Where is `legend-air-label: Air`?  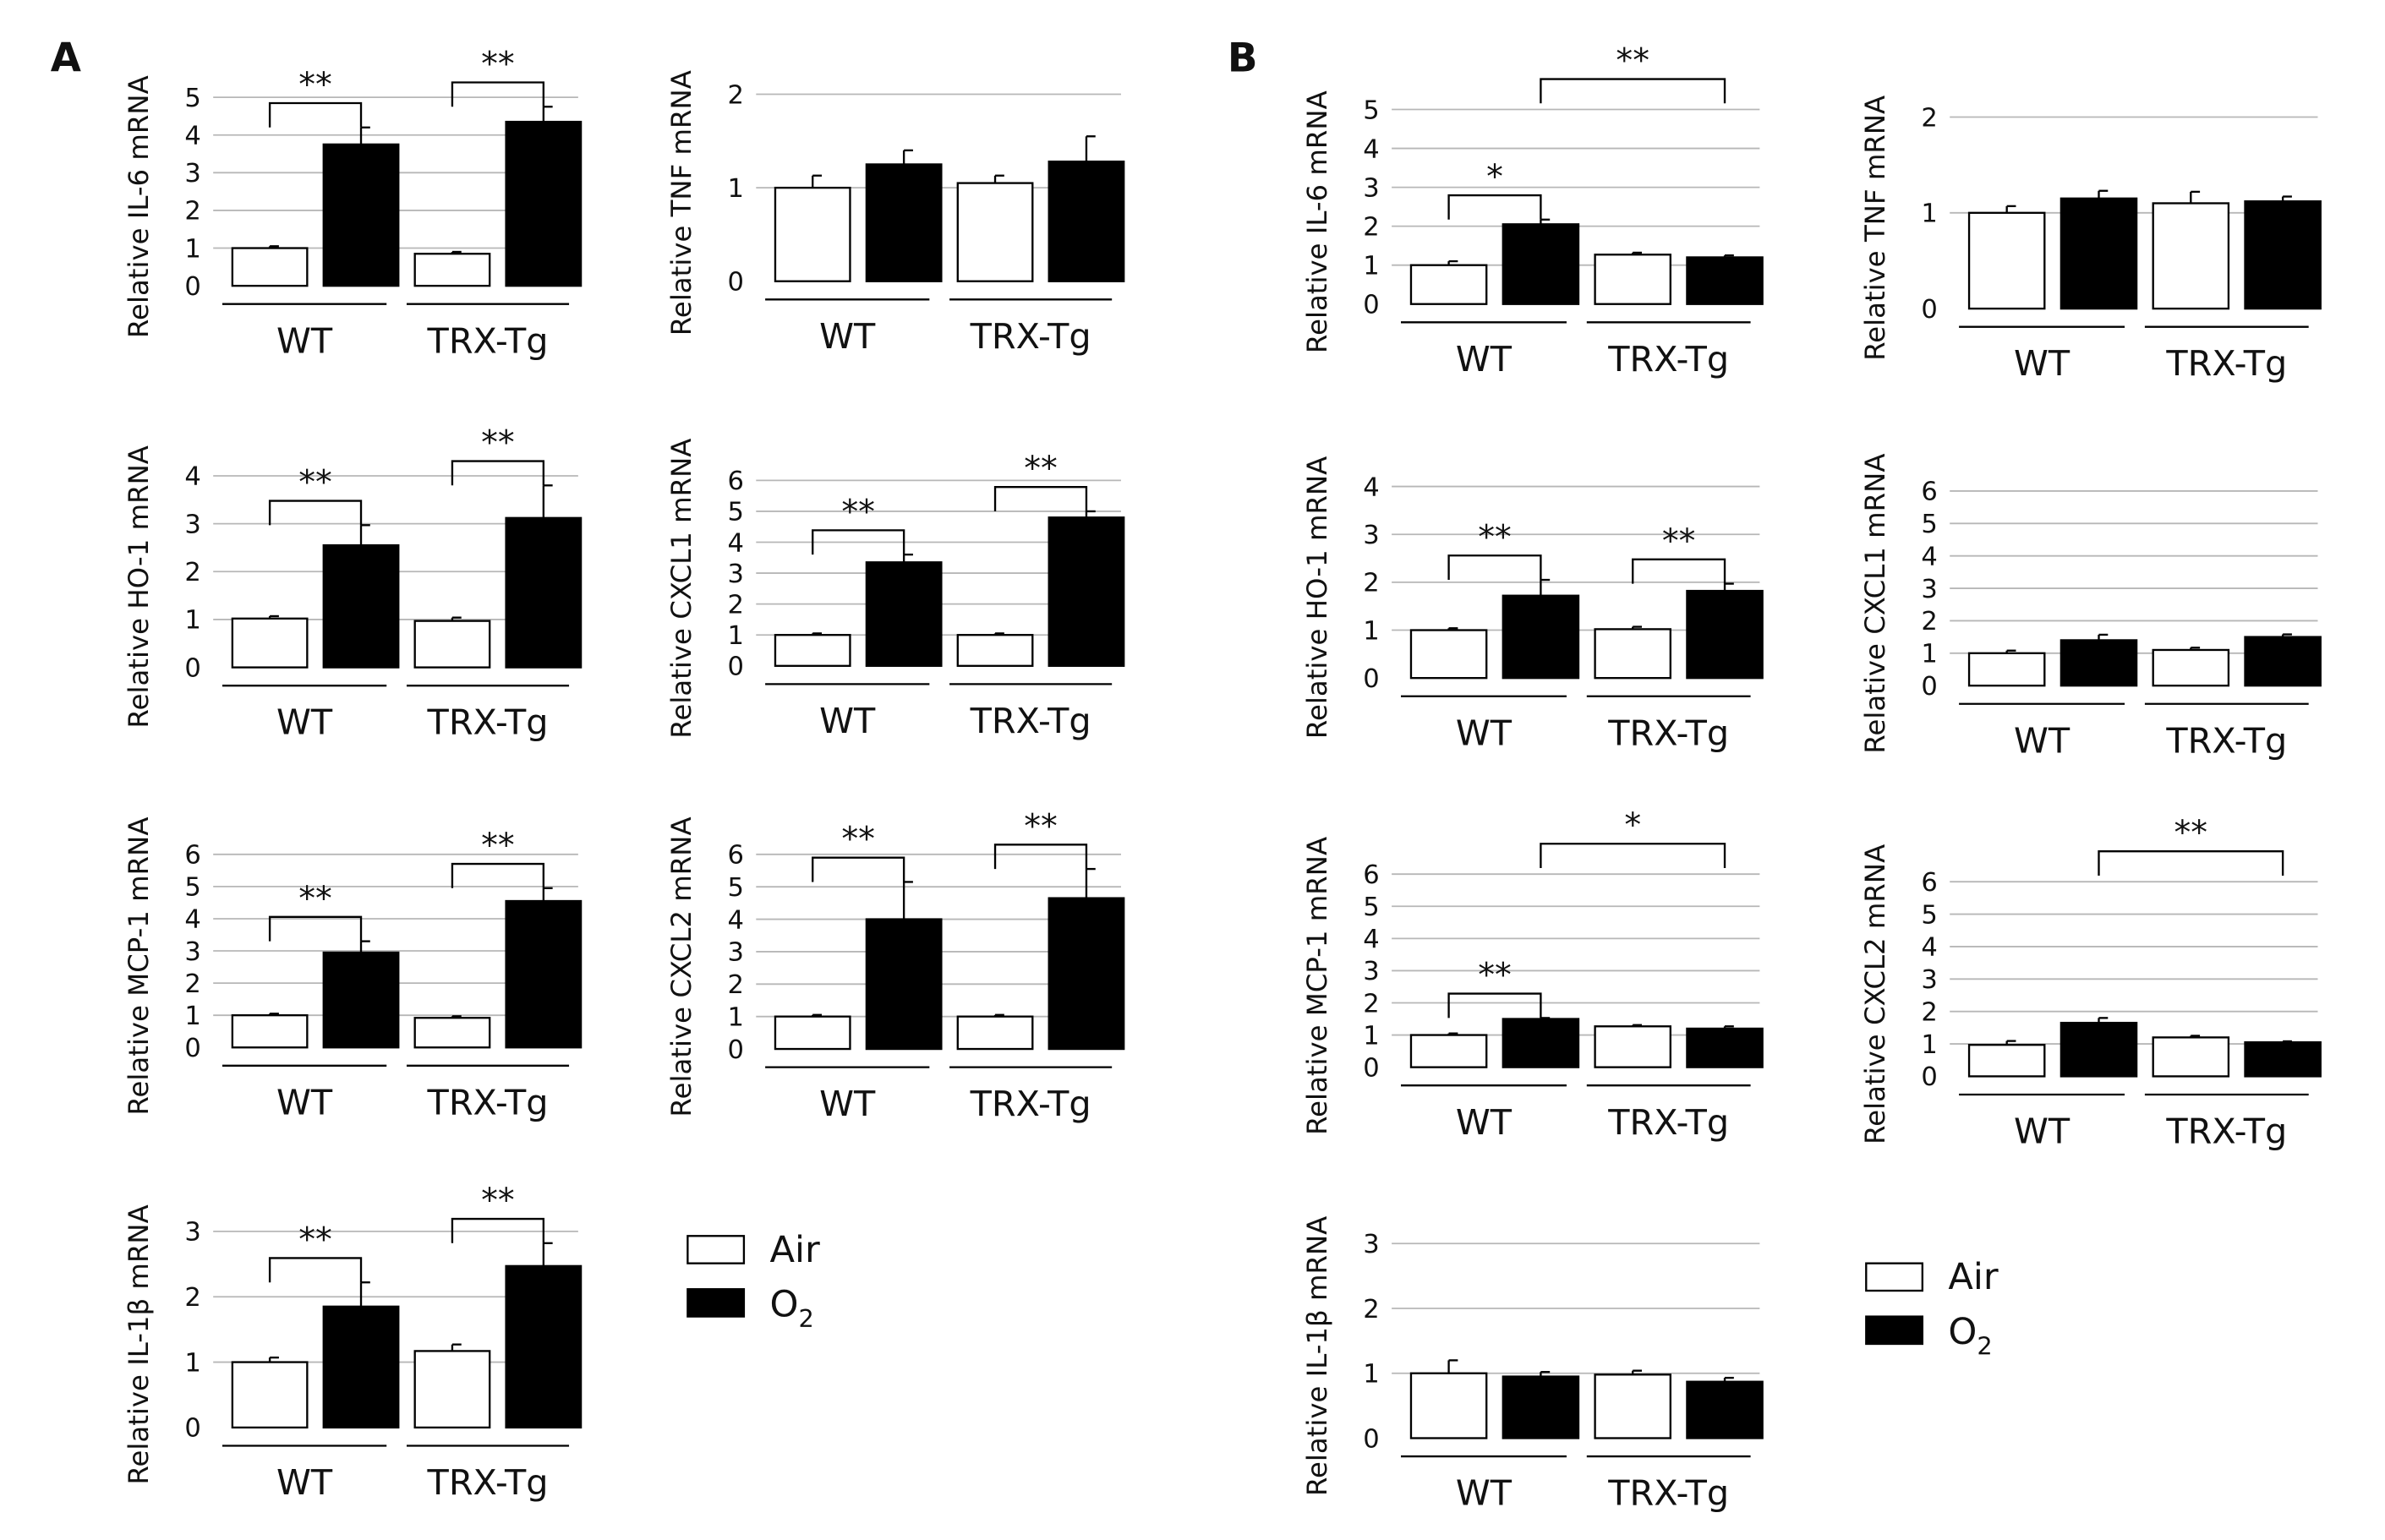
legend-air-label: Air is located at coordinates (794, 1250).